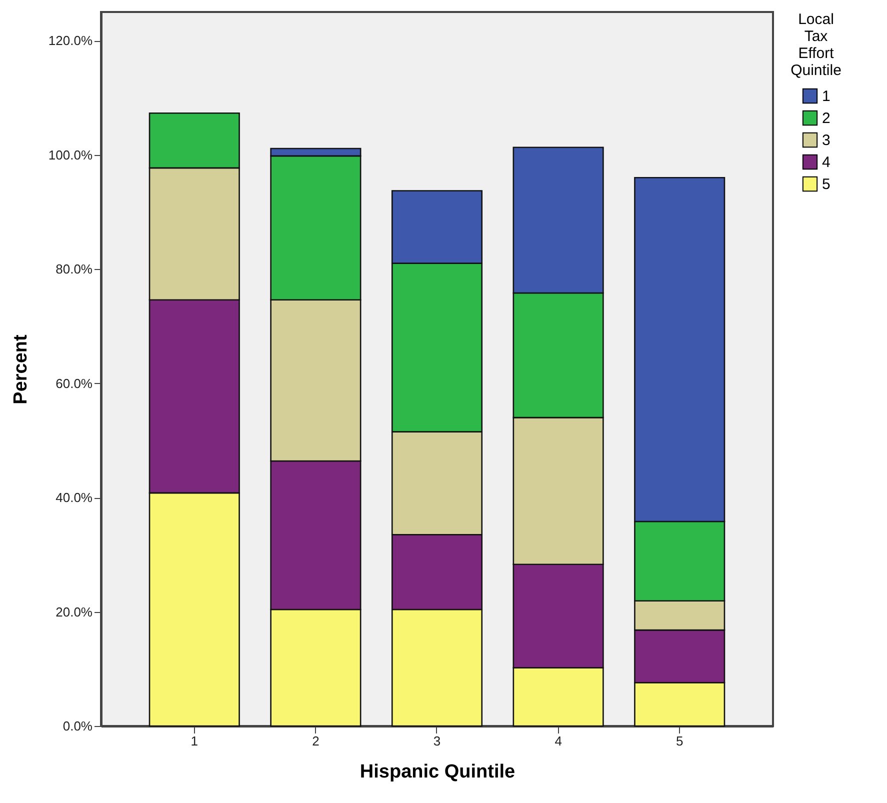  Describe the element at coordinates (438, 772) in the screenshot. I see `x-axis-title: Hispanic Quintile` at that location.